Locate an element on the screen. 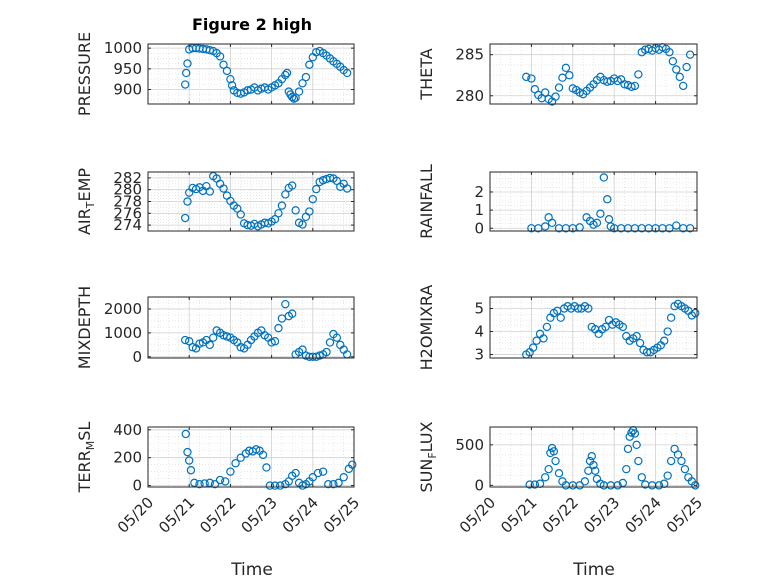 The height and width of the screenshot is (583, 778). y-tick-label: 285 is located at coordinates (469, 55).